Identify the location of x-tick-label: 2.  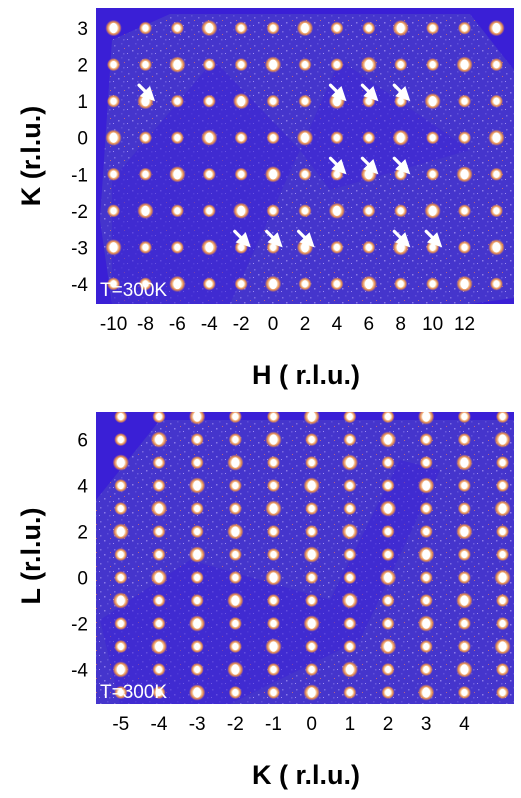
(388, 724).